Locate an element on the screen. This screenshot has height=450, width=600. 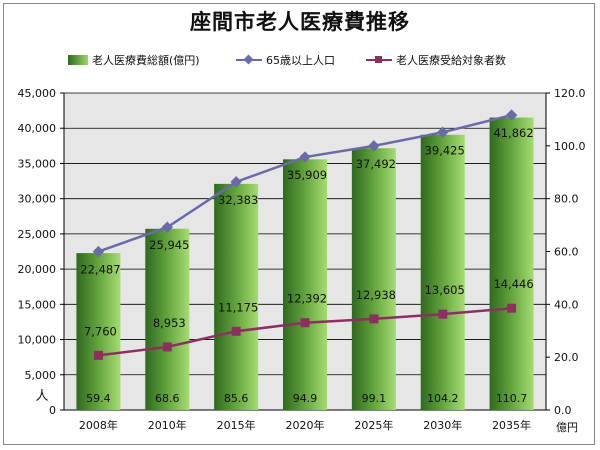
recipients-data-label: 12,938 is located at coordinates (376, 295).